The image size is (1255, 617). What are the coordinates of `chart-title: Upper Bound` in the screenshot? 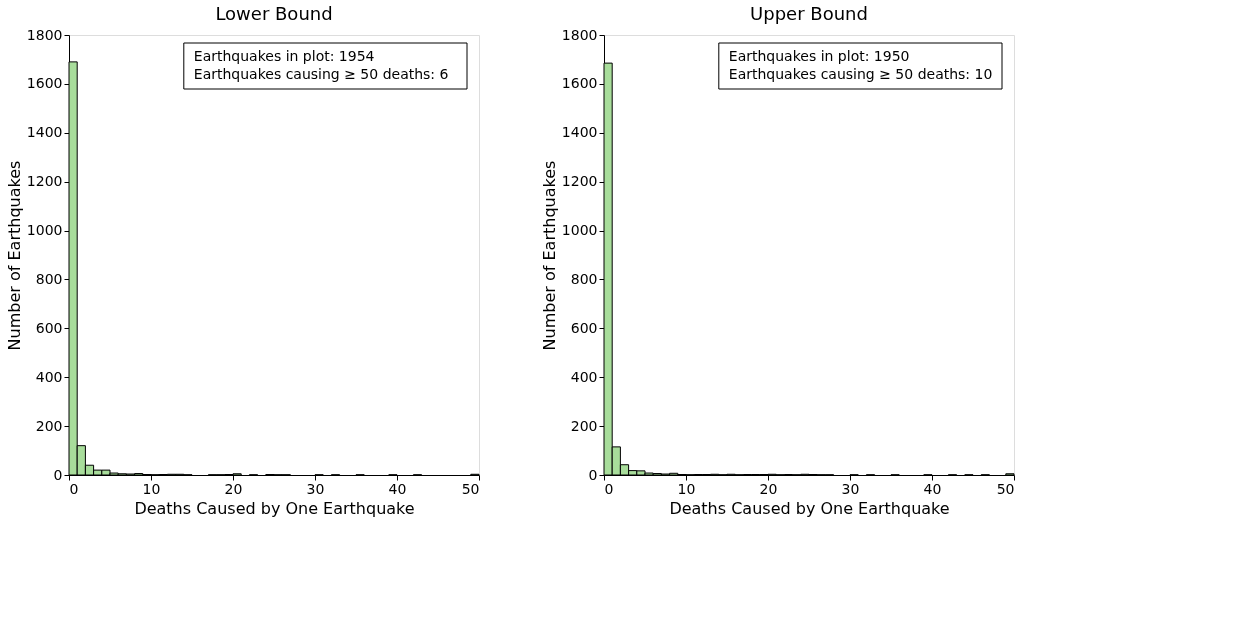 It's located at (809, 13).